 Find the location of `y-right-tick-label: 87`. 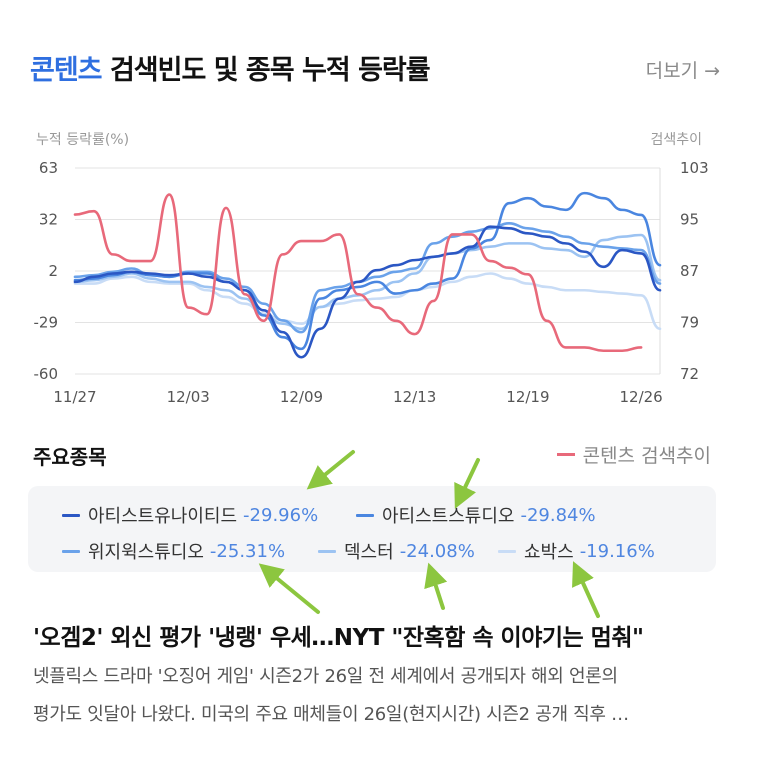

y-right-tick-label: 87 is located at coordinates (689, 271).